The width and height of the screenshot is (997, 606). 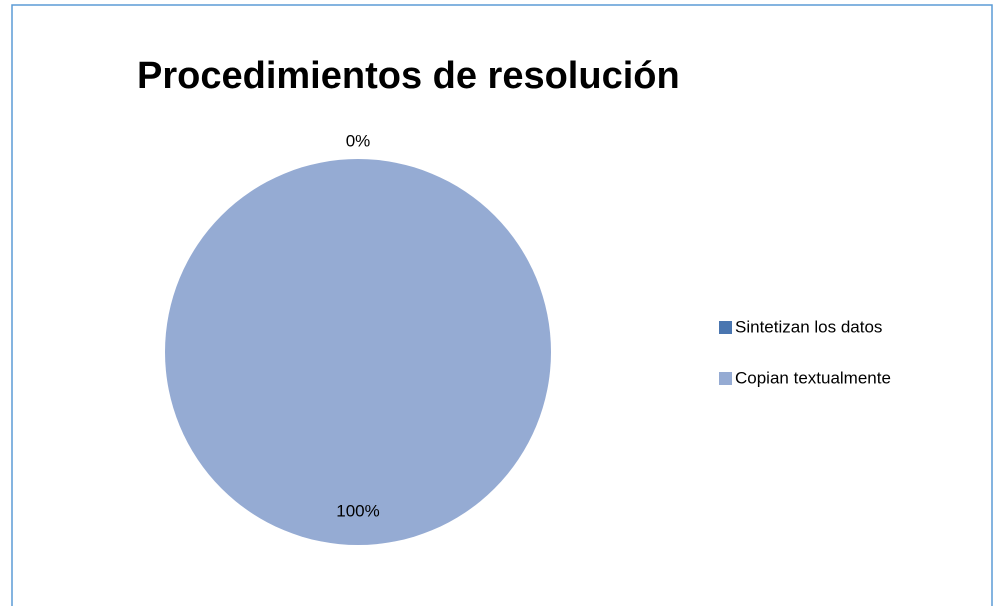 I want to click on chart-title: Procedimientos de resolución, so click(x=408, y=76).